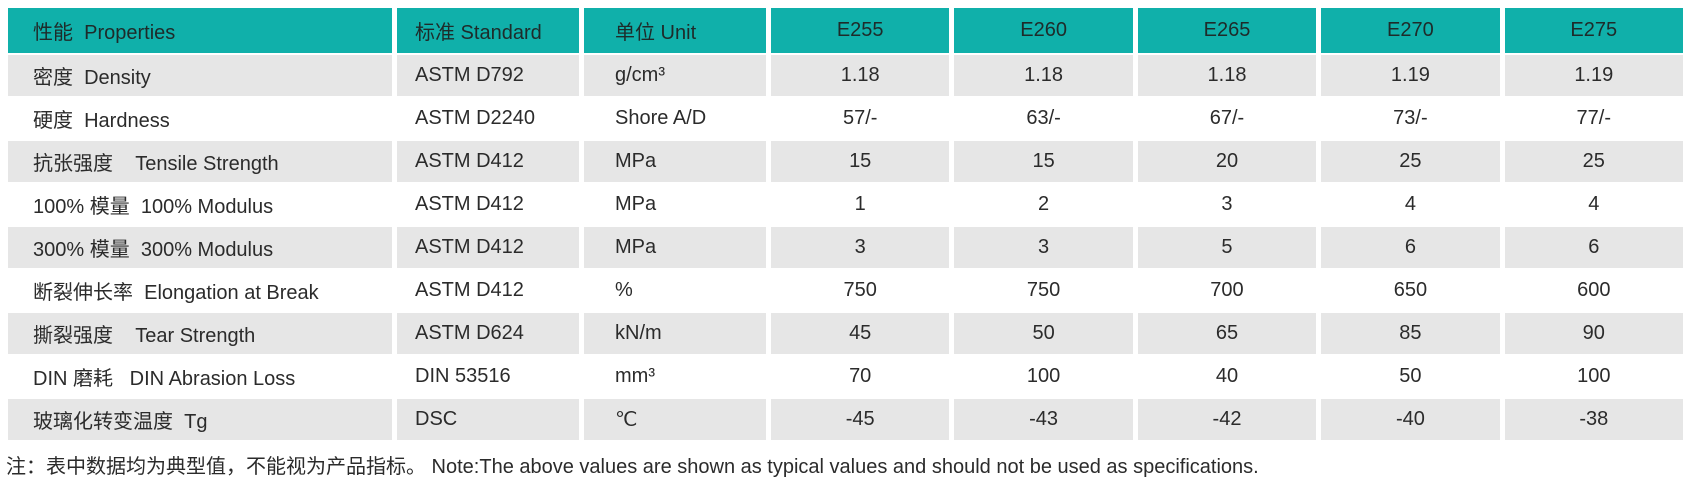 The image size is (1691, 502). What do you see at coordinates (200, 30) in the screenshot?
I see `header-cell: 性能 Properties` at bounding box center [200, 30].